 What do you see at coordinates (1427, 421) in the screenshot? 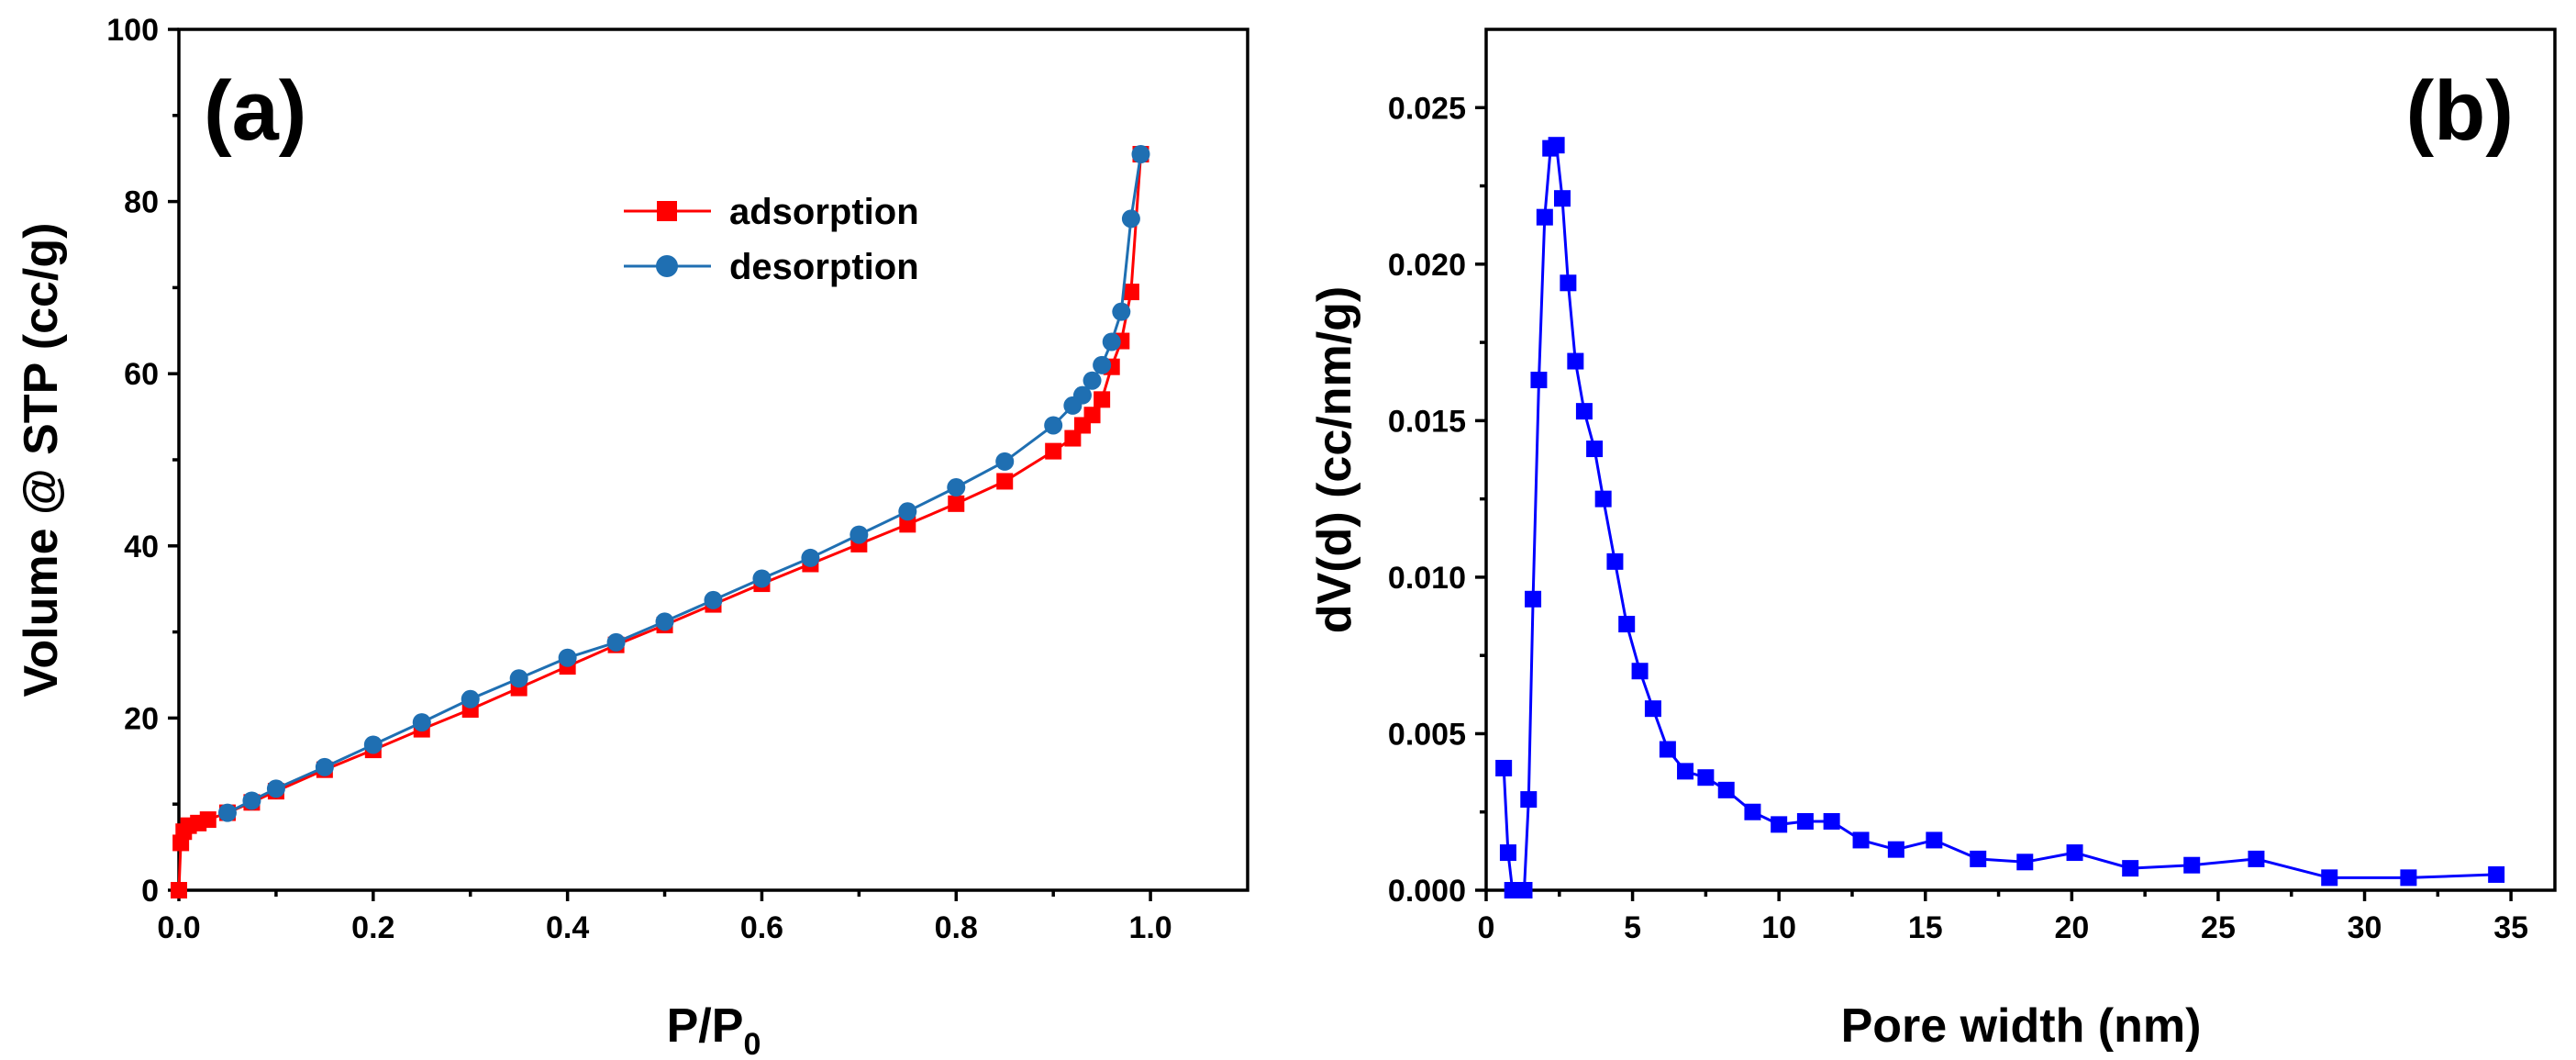
I see `y-tick-label: 0.015` at bounding box center [1427, 421].